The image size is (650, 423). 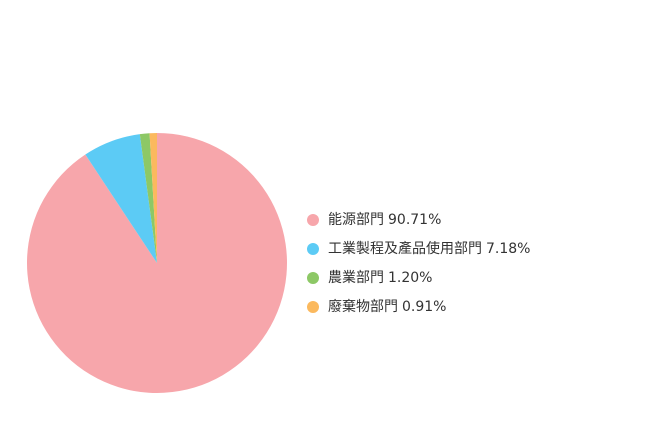 What do you see at coordinates (363, 306) in the screenshot?
I see `legend-name: 廢棄物部門` at bounding box center [363, 306].